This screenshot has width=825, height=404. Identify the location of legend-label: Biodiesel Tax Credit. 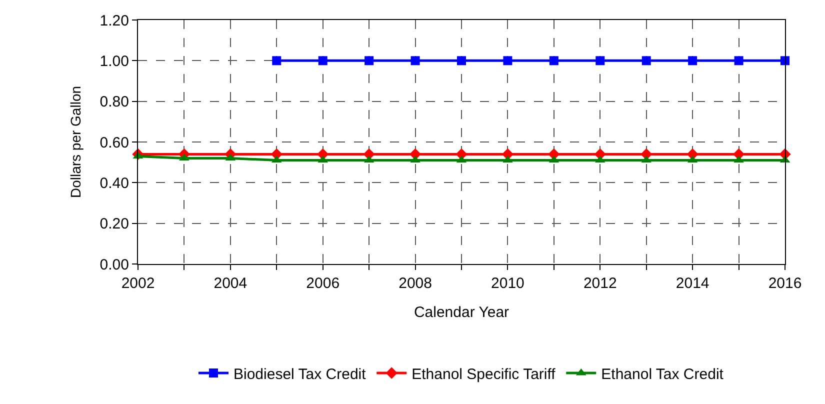
(300, 374).